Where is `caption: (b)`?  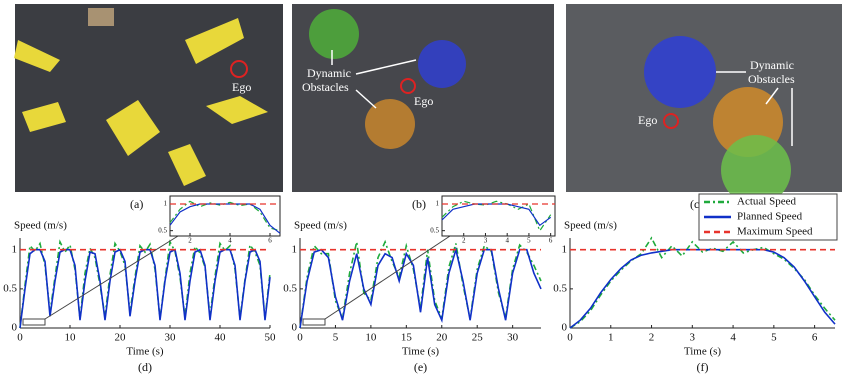
caption: (b) is located at coordinates (419, 204).